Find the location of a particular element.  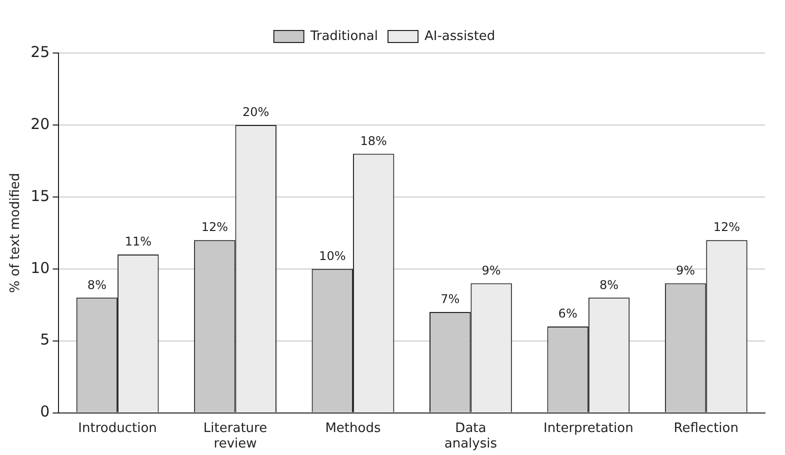

y-tick-label: 25 is located at coordinates (40, 51).